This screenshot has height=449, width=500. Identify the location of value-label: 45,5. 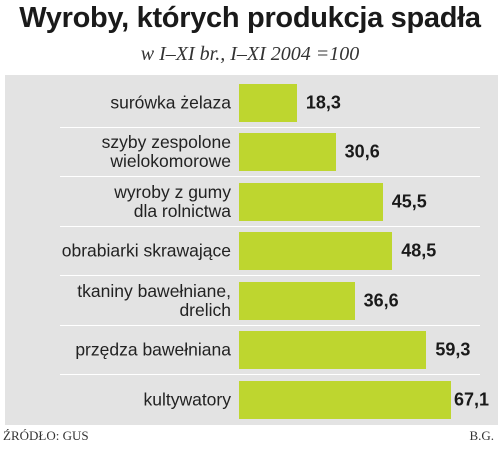
(409, 201).